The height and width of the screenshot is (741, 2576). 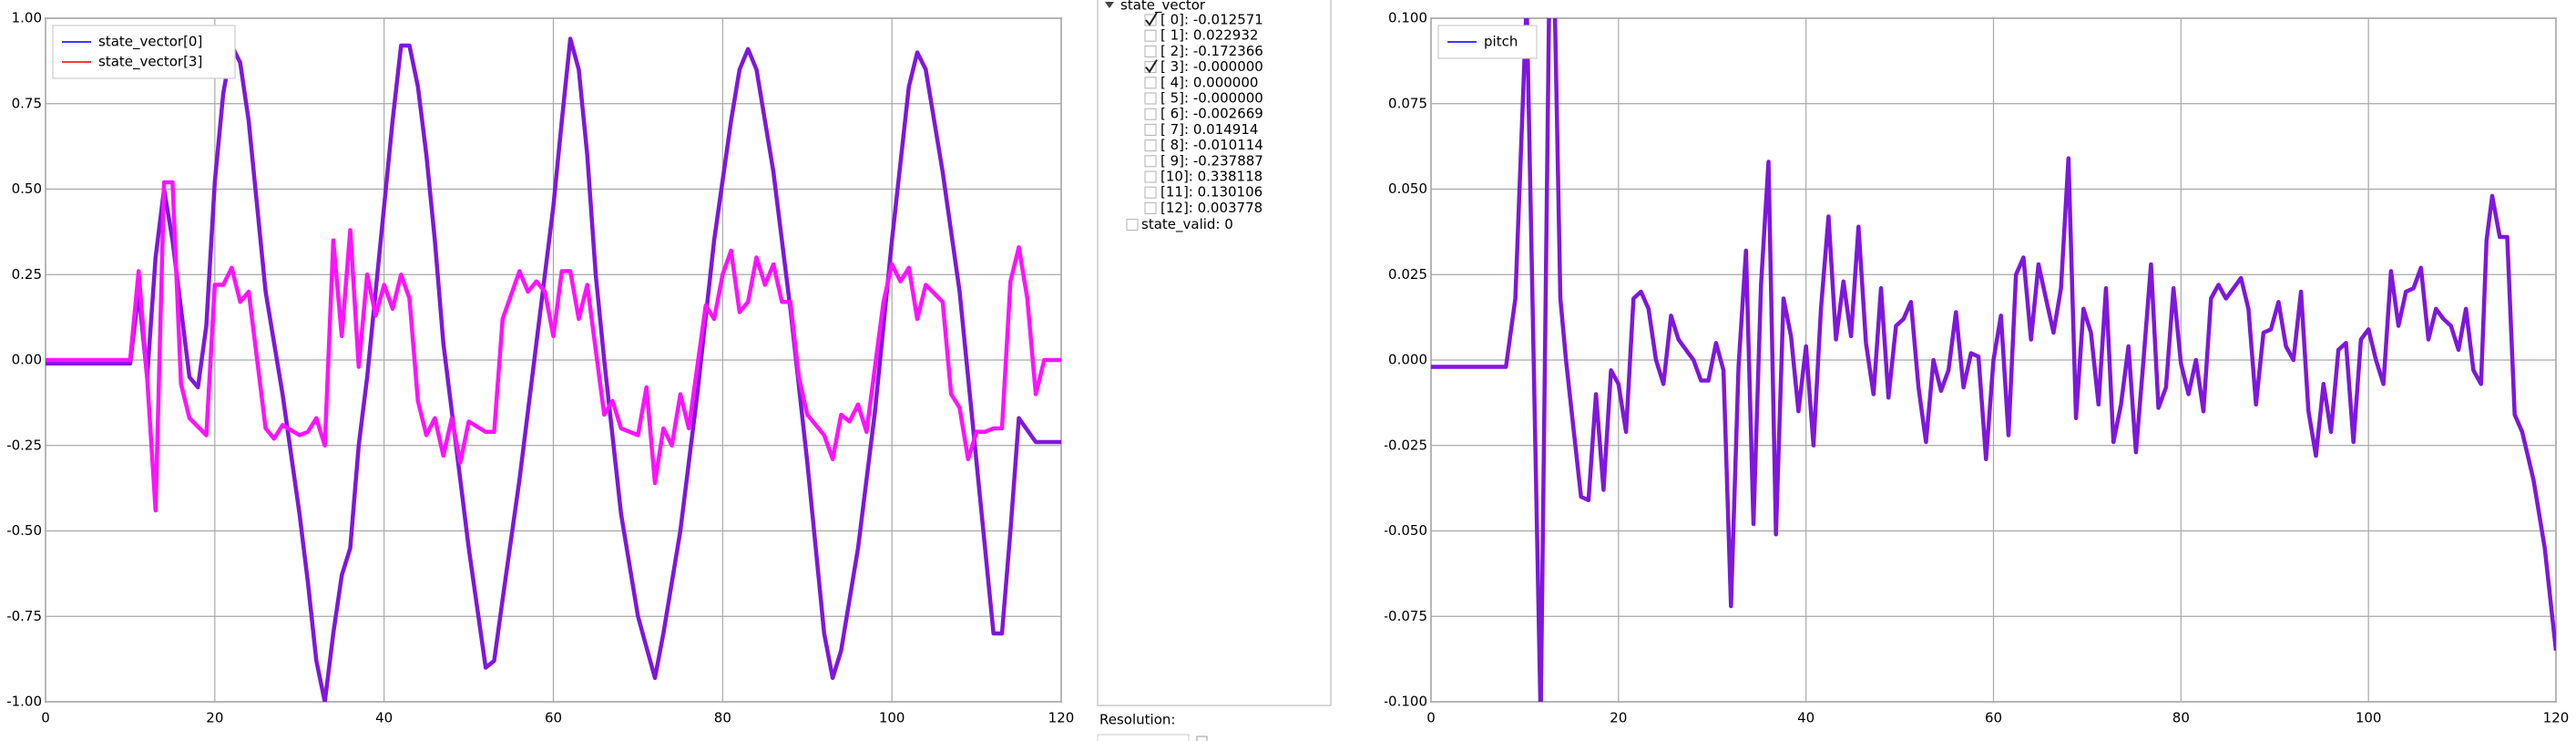 I want to click on legend-label: state_vector[3], so click(x=150, y=62).